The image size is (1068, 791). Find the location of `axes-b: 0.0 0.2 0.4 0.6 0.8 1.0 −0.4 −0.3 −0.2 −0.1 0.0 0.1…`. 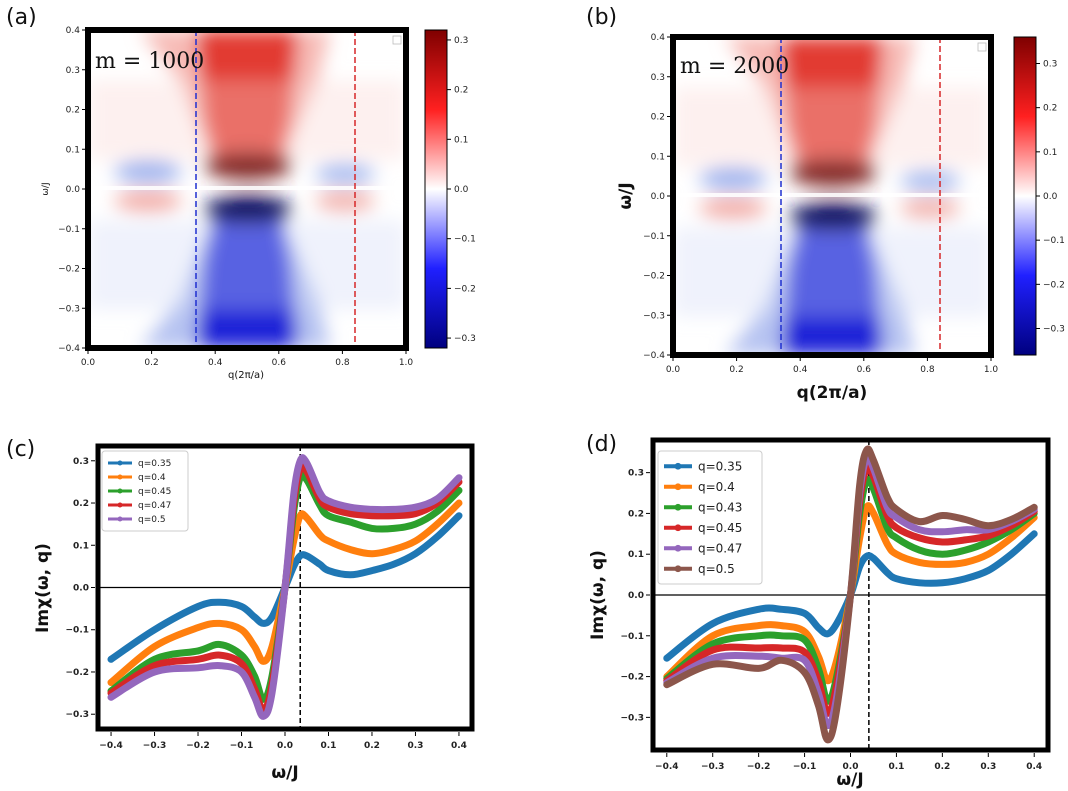

axes-b: 0.0 0.2 0.4 0.6 0.8 1.0 −0.4 −0.3 −0.2 −0.1 0.0 0.1… is located at coordinates (820, 204).